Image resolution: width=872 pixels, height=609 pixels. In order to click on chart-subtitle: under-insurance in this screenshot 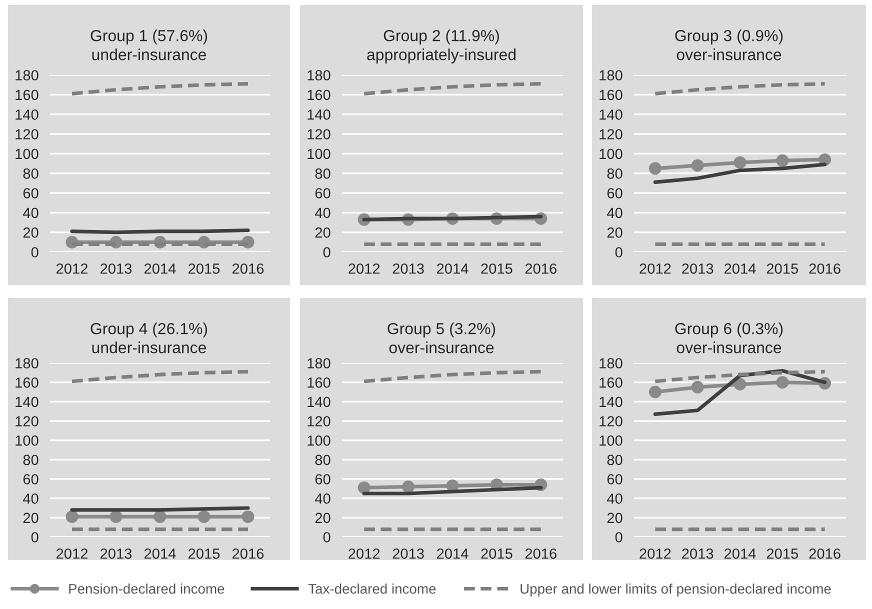, I will do `click(149, 348)`.